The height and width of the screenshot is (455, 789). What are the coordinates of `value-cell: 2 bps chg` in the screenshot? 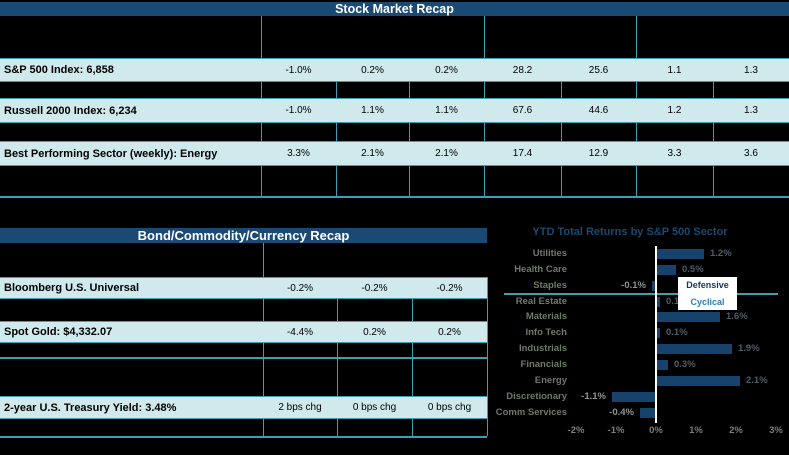 It's located at (300, 407).